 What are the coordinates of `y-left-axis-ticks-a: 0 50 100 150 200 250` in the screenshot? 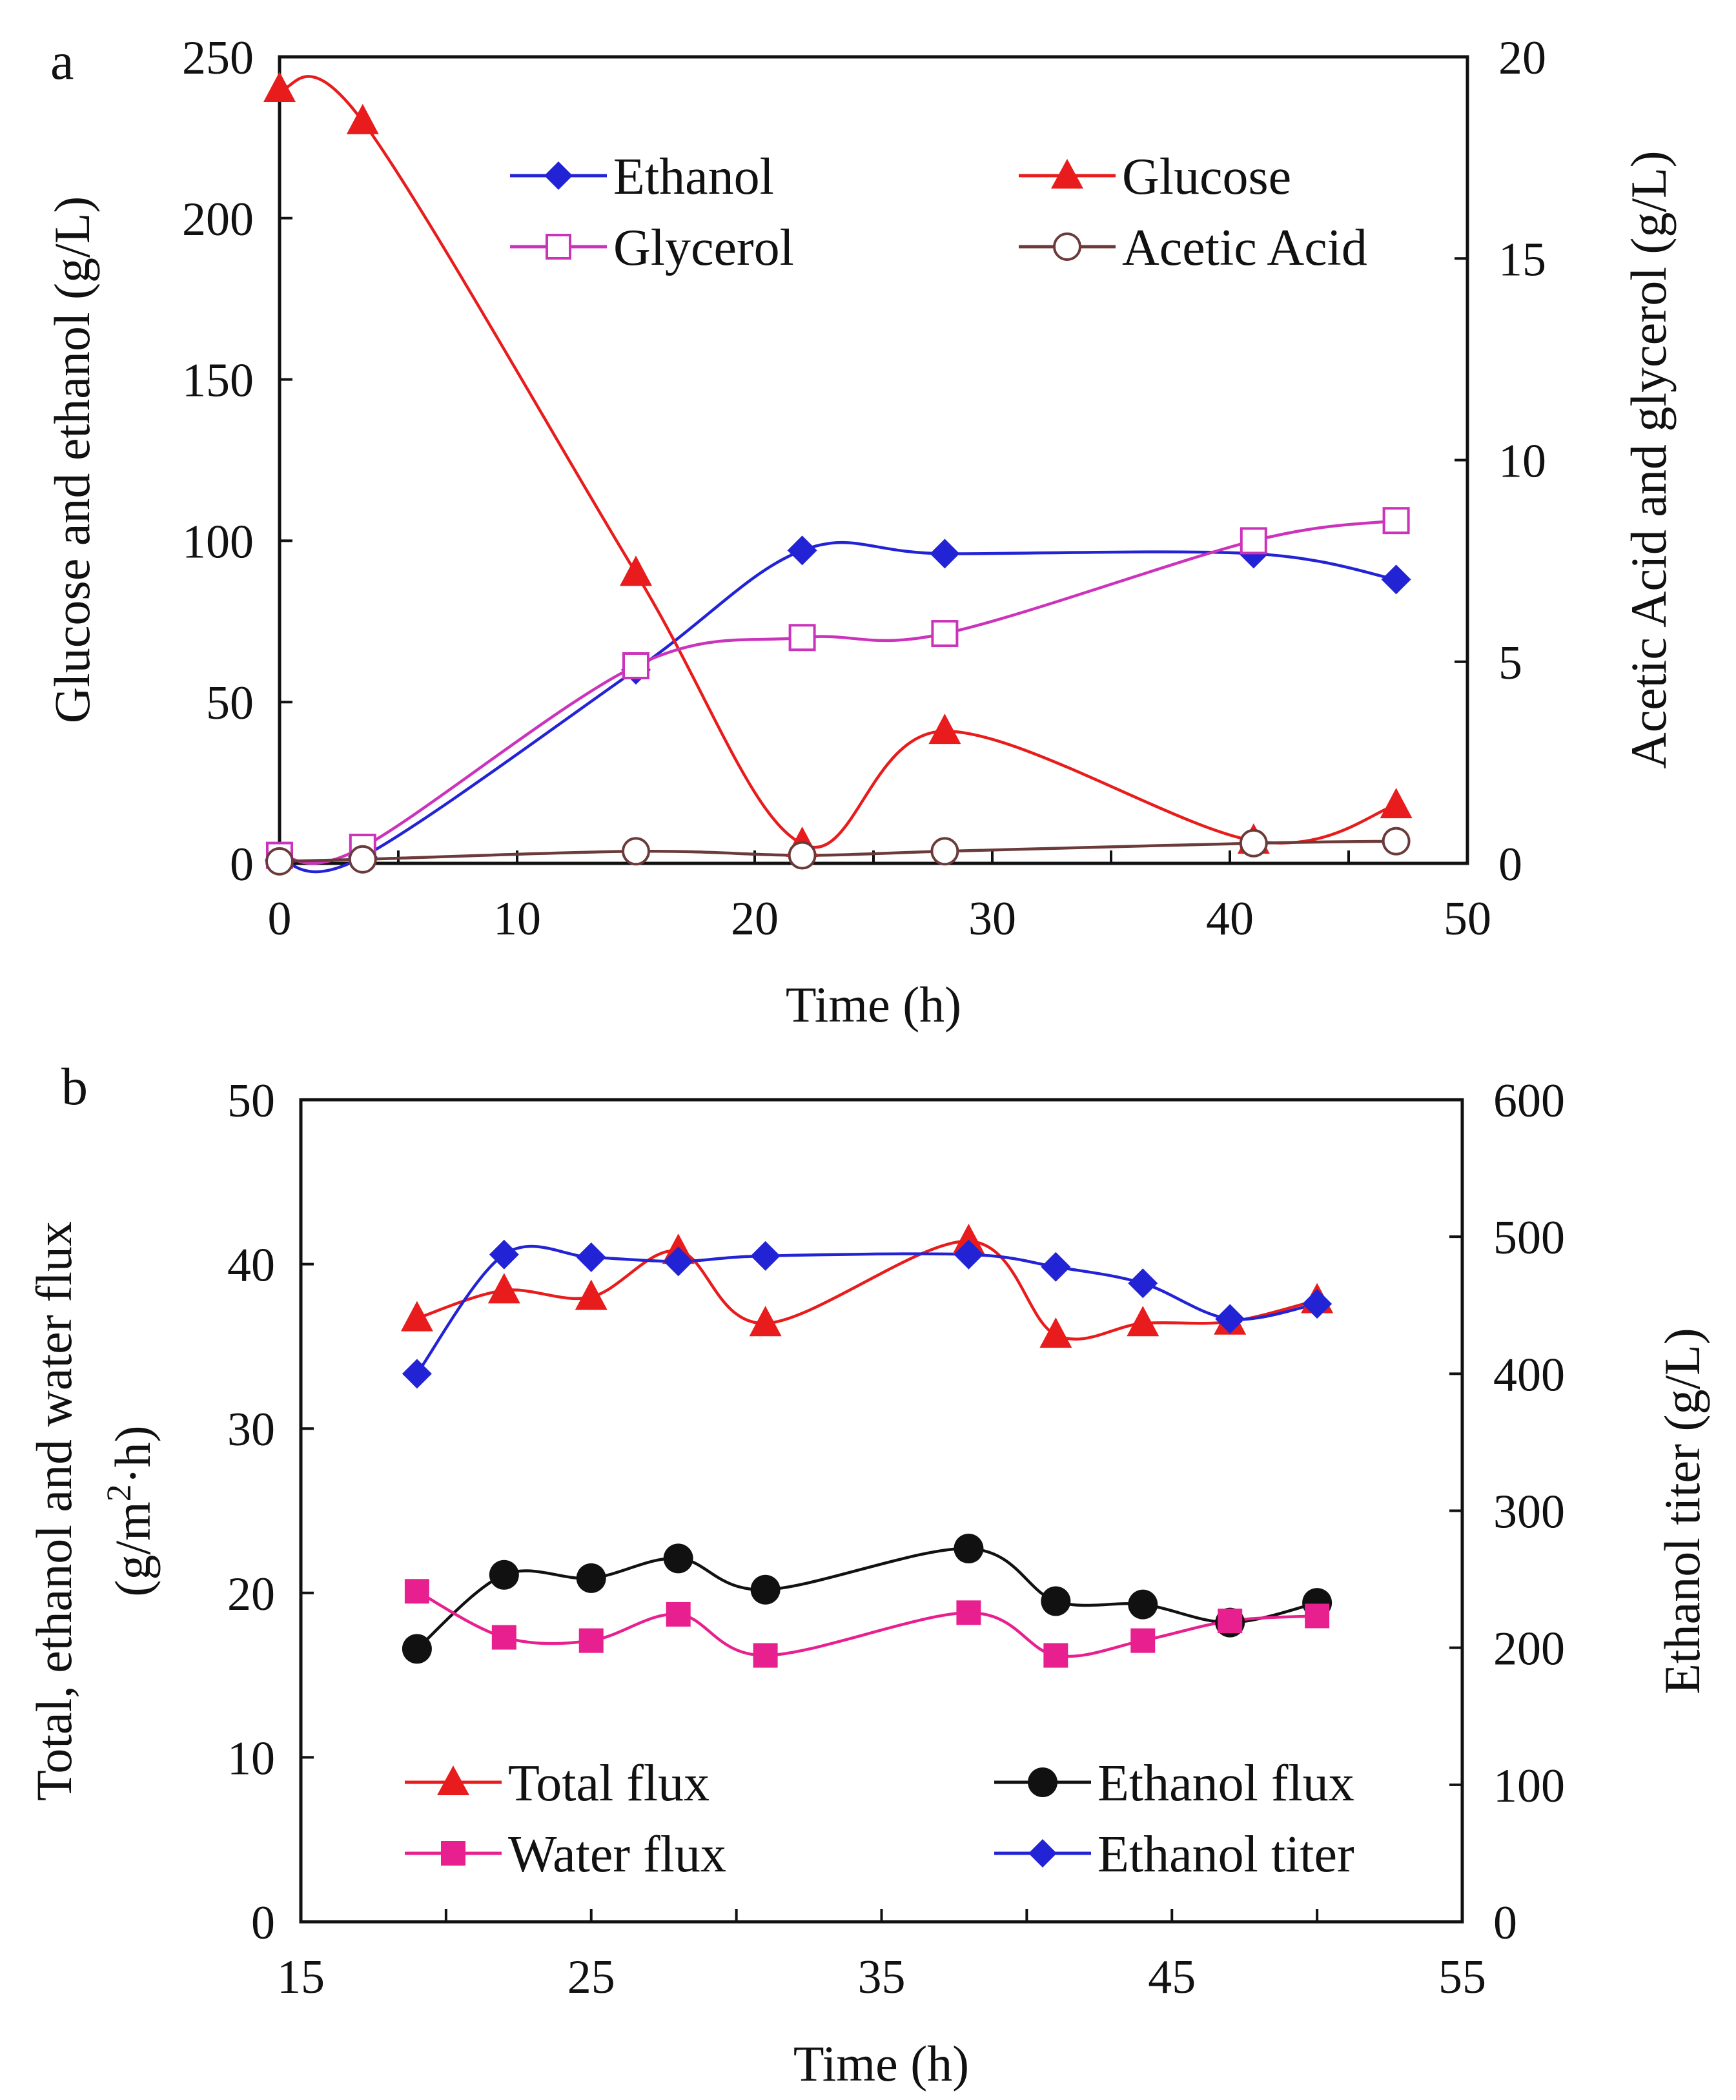 It's located at (237, 461).